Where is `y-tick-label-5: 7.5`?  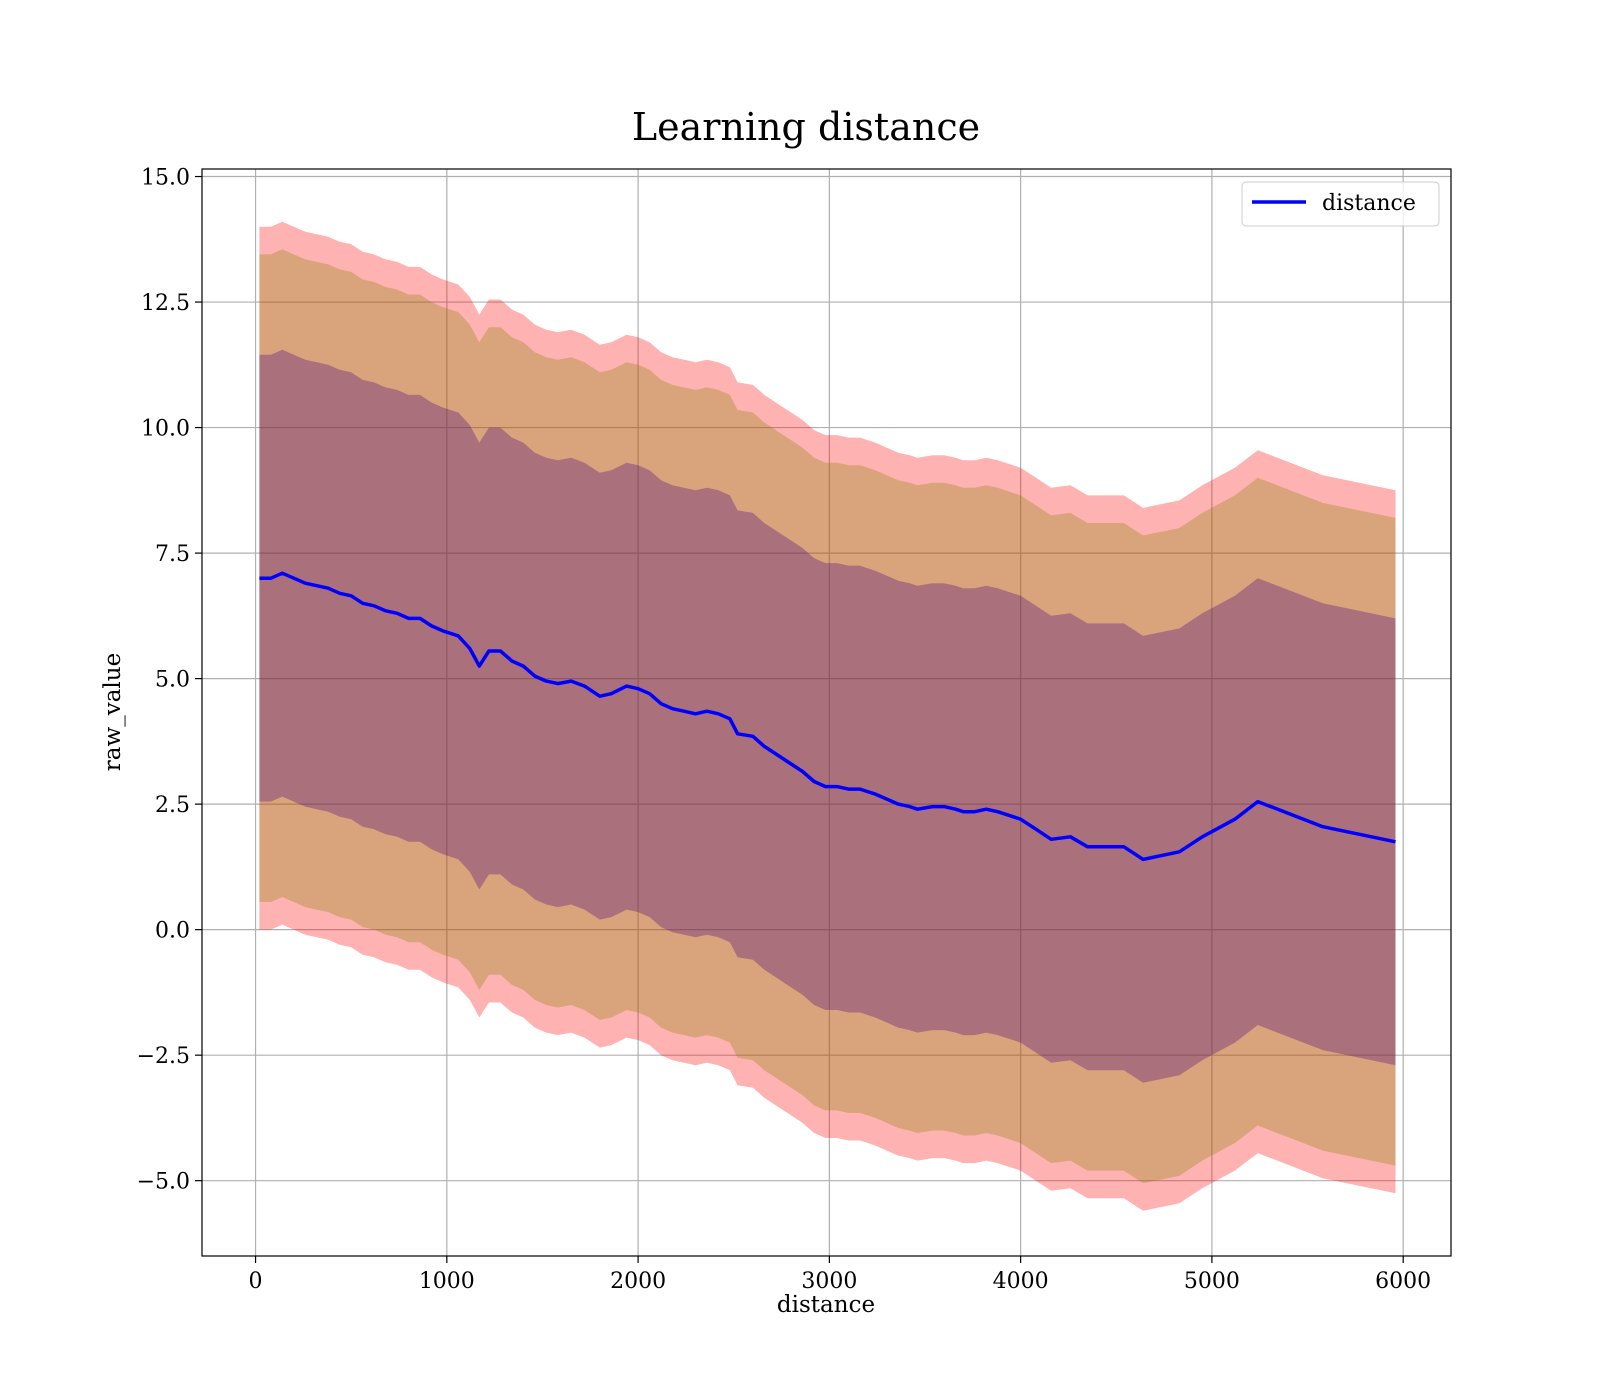 y-tick-label-5: 7.5 is located at coordinates (172, 554).